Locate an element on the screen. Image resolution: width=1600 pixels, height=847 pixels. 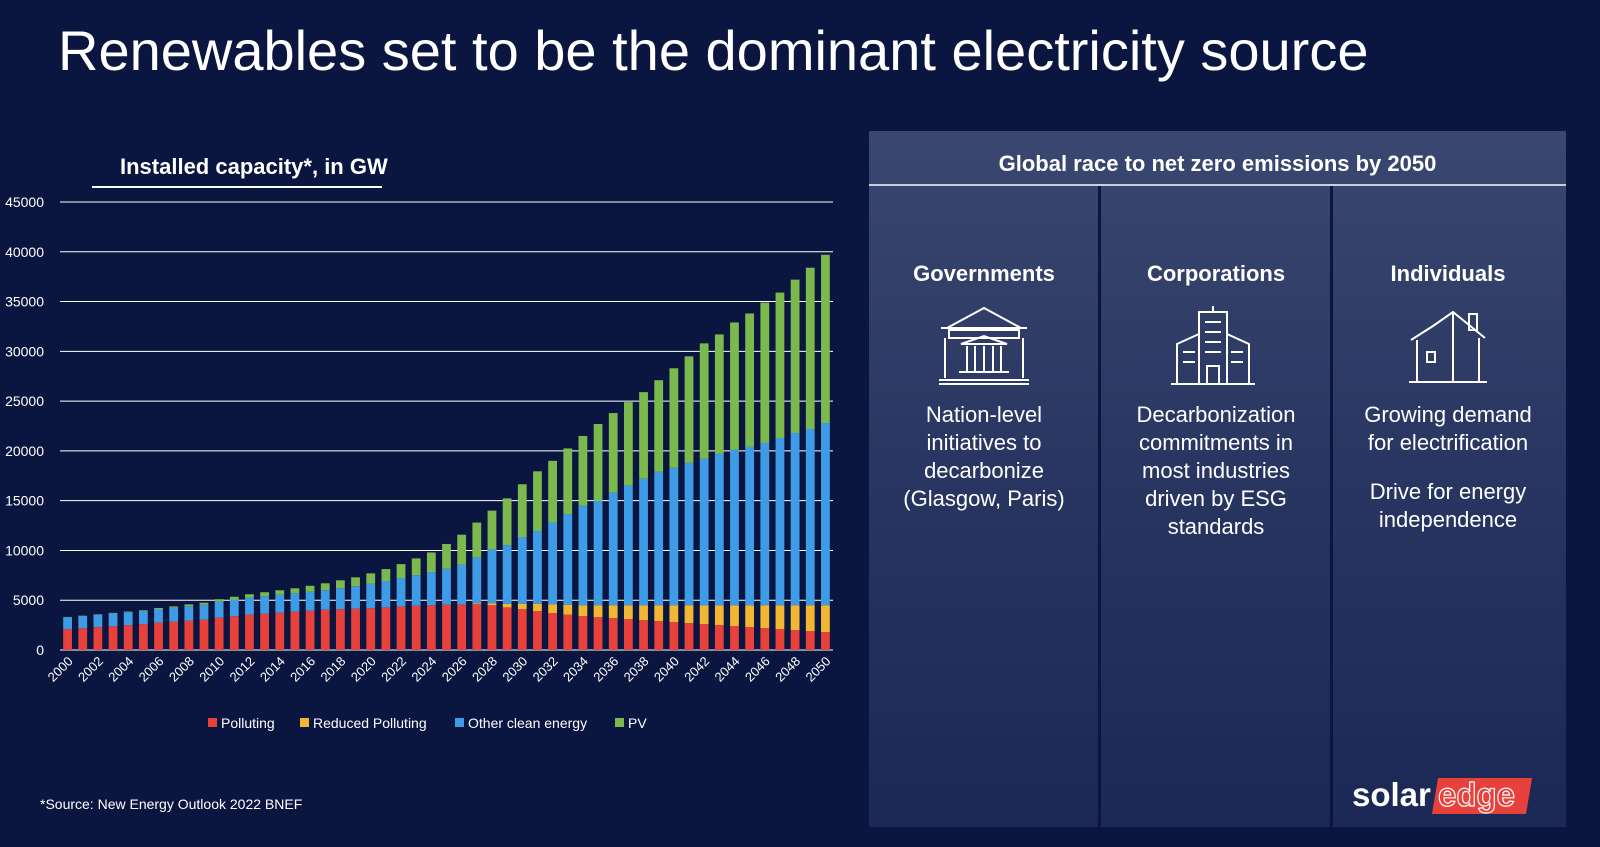
solaredge-logo: solar edge is located at coordinates (1442, 794).